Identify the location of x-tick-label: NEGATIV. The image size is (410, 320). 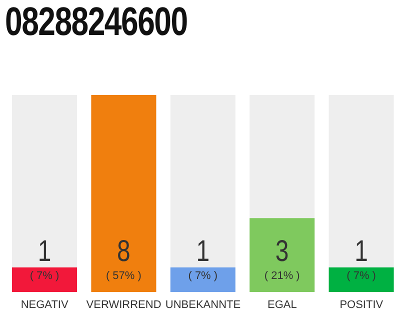
(44, 304).